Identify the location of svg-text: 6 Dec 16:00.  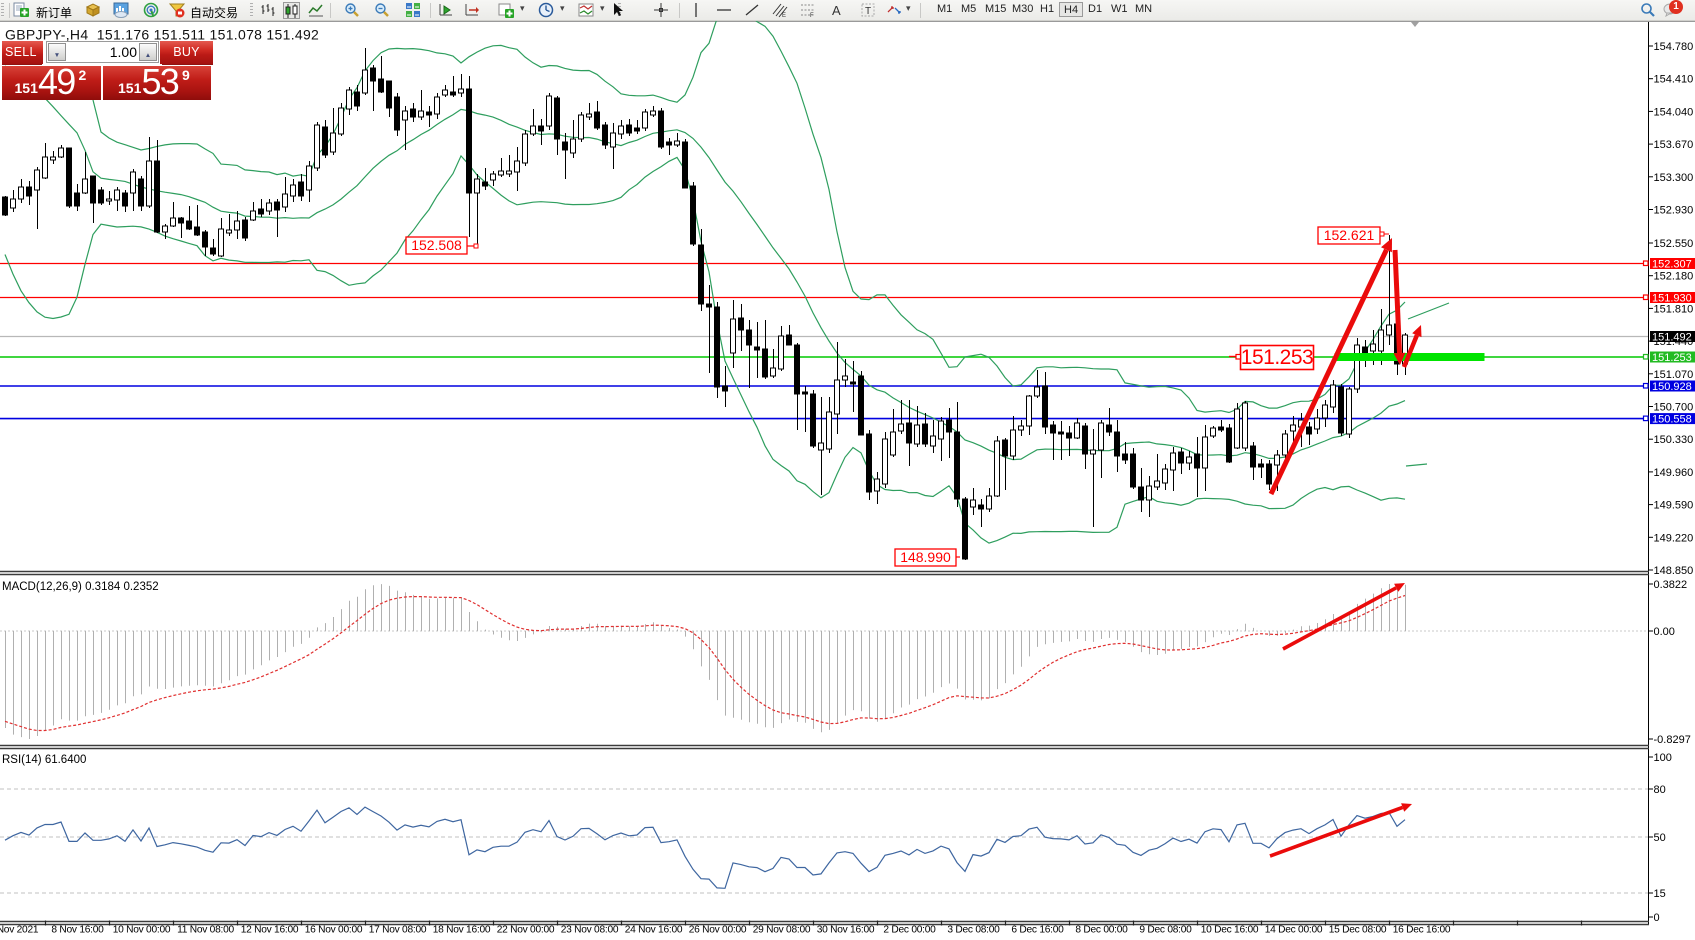
(1037, 930).